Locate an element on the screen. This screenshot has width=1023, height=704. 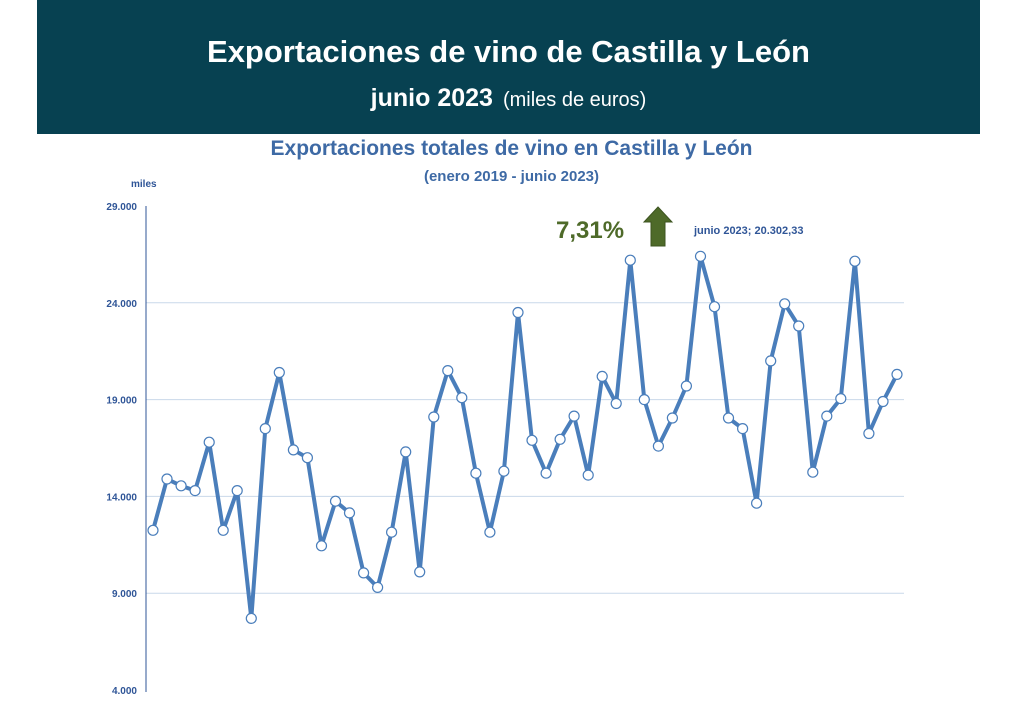
y-tick-label: 29.000 is located at coordinates (121, 207).